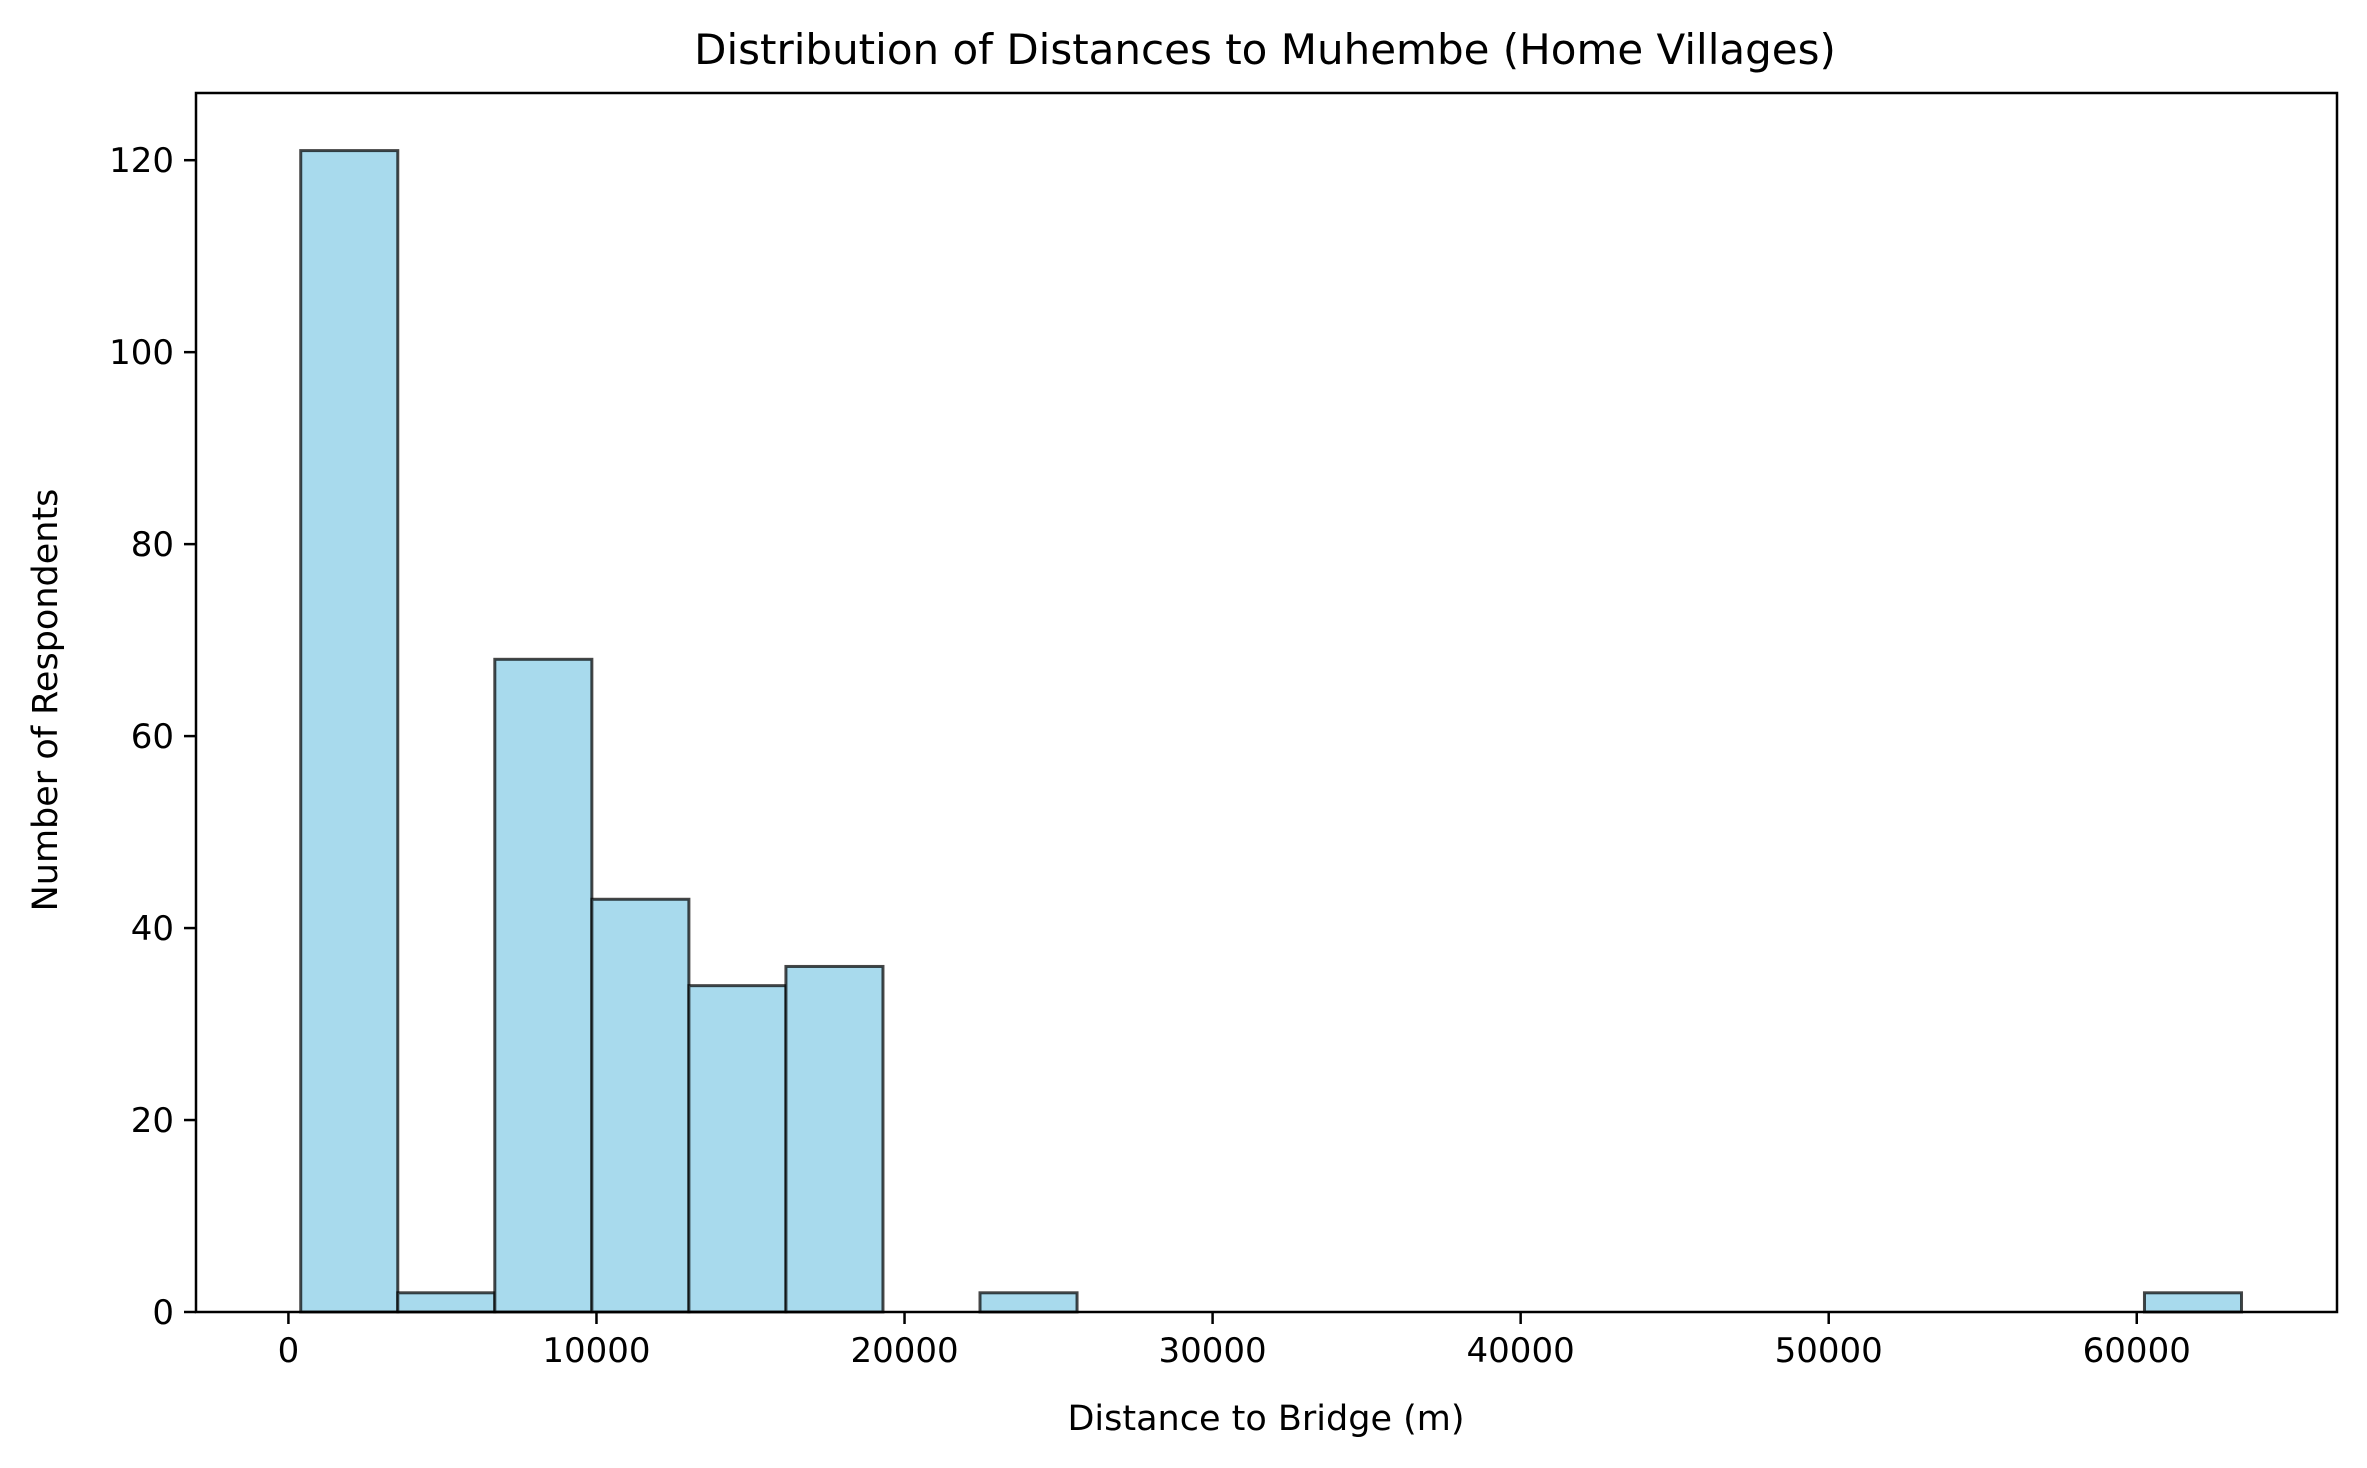  What do you see at coordinates (163, 1313) in the screenshot?
I see `y-tick-label: 0` at bounding box center [163, 1313].